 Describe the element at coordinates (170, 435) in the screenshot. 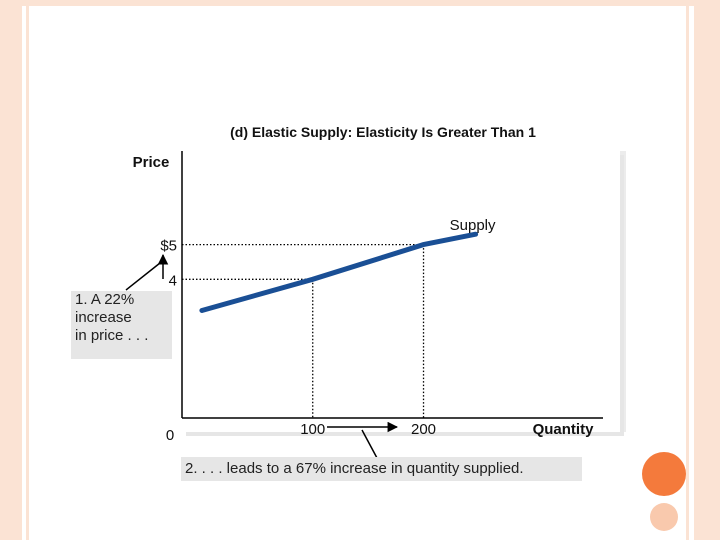

I see `origin-label: 0` at that location.